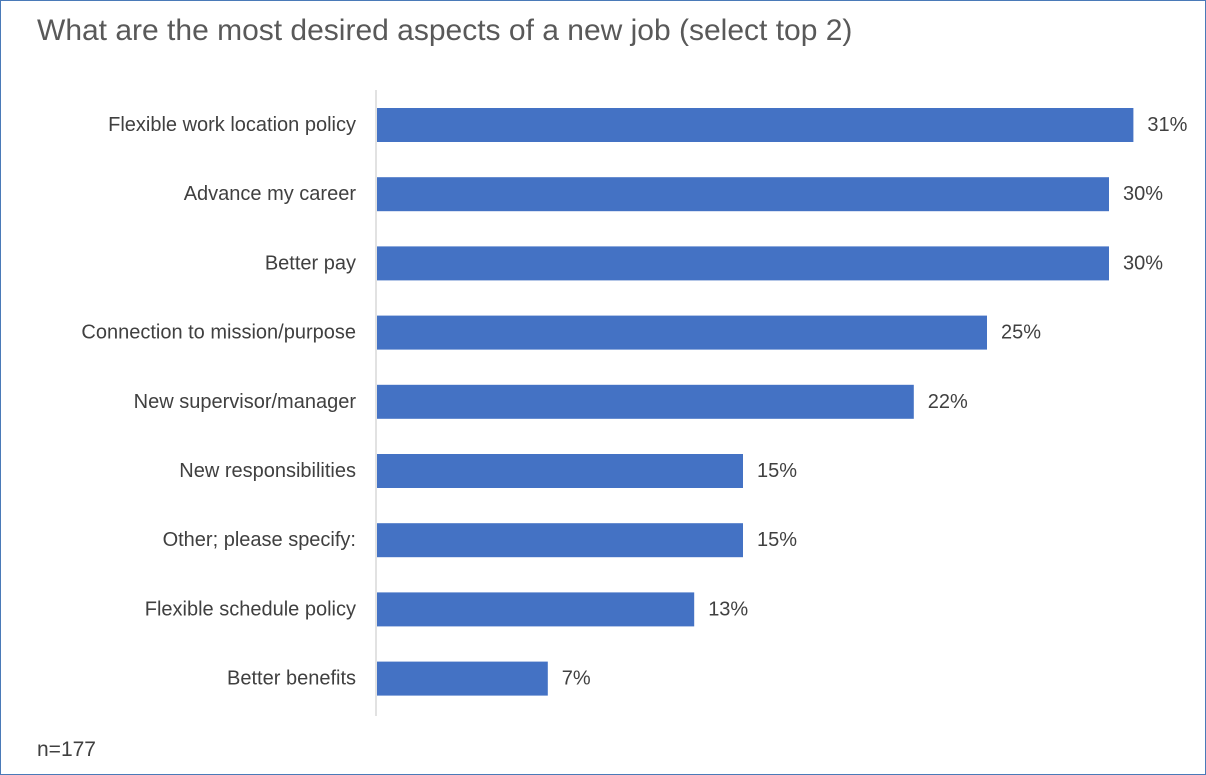 This screenshot has width=1206, height=775. What do you see at coordinates (1143, 194) in the screenshot?
I see `value-label-1: 30%` at bounding box center [1143, 194].